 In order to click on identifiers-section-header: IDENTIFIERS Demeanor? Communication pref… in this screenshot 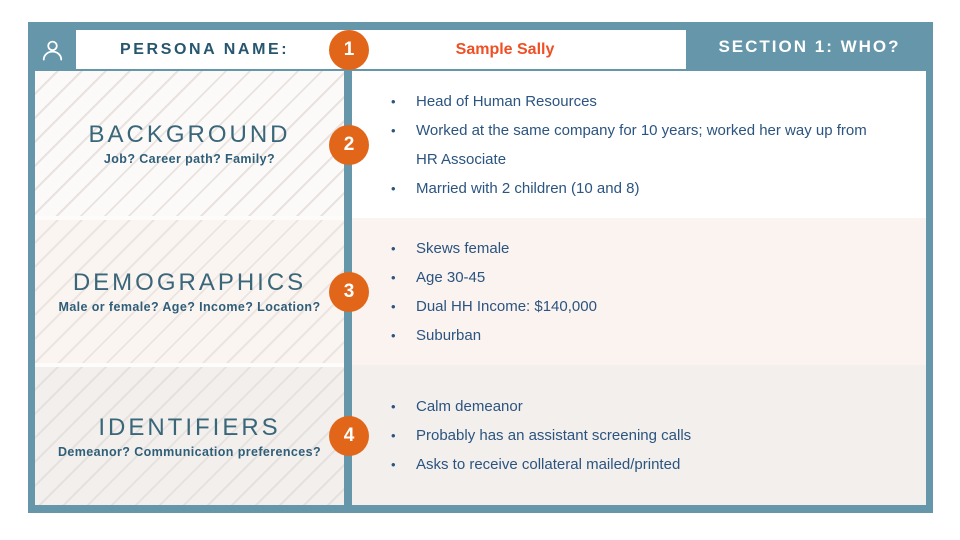, I will do `click(189, 436)`.